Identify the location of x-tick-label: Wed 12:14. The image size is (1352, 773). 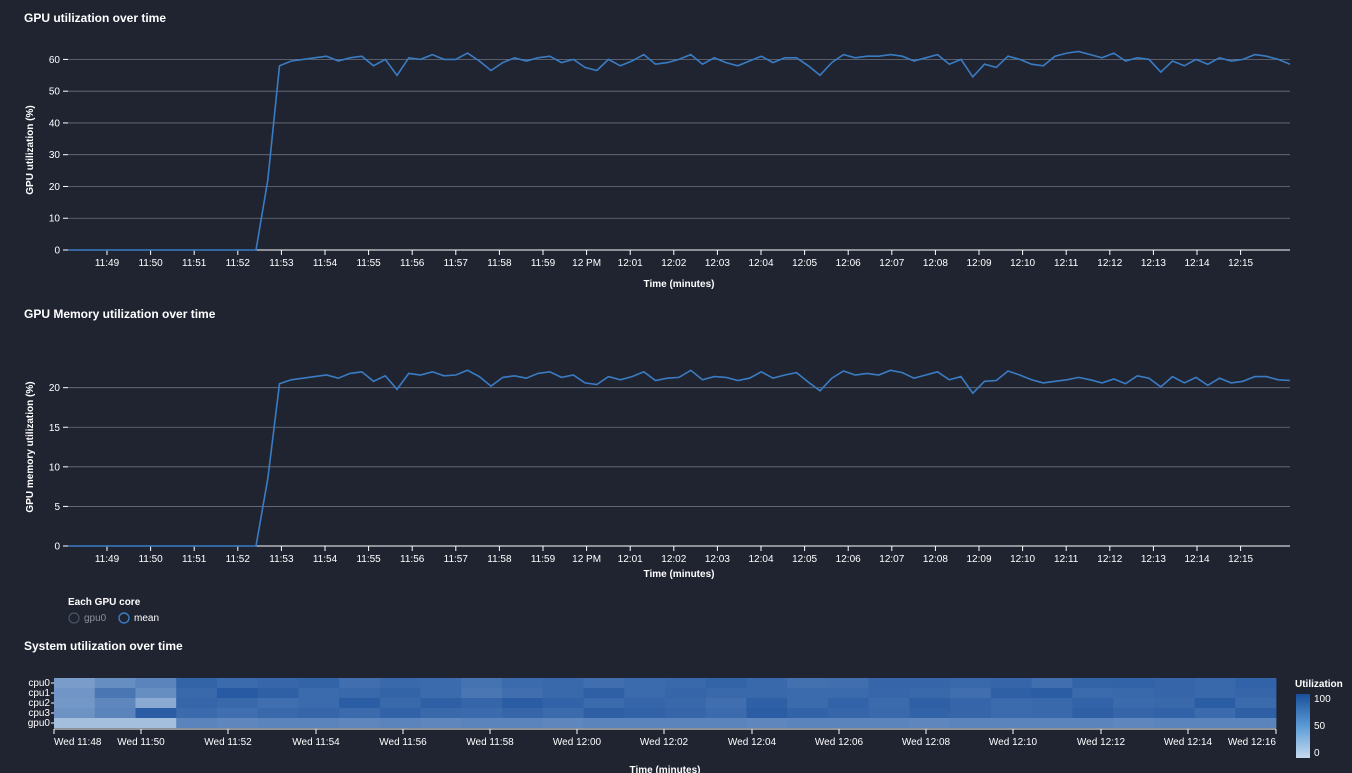
(1188, 742).